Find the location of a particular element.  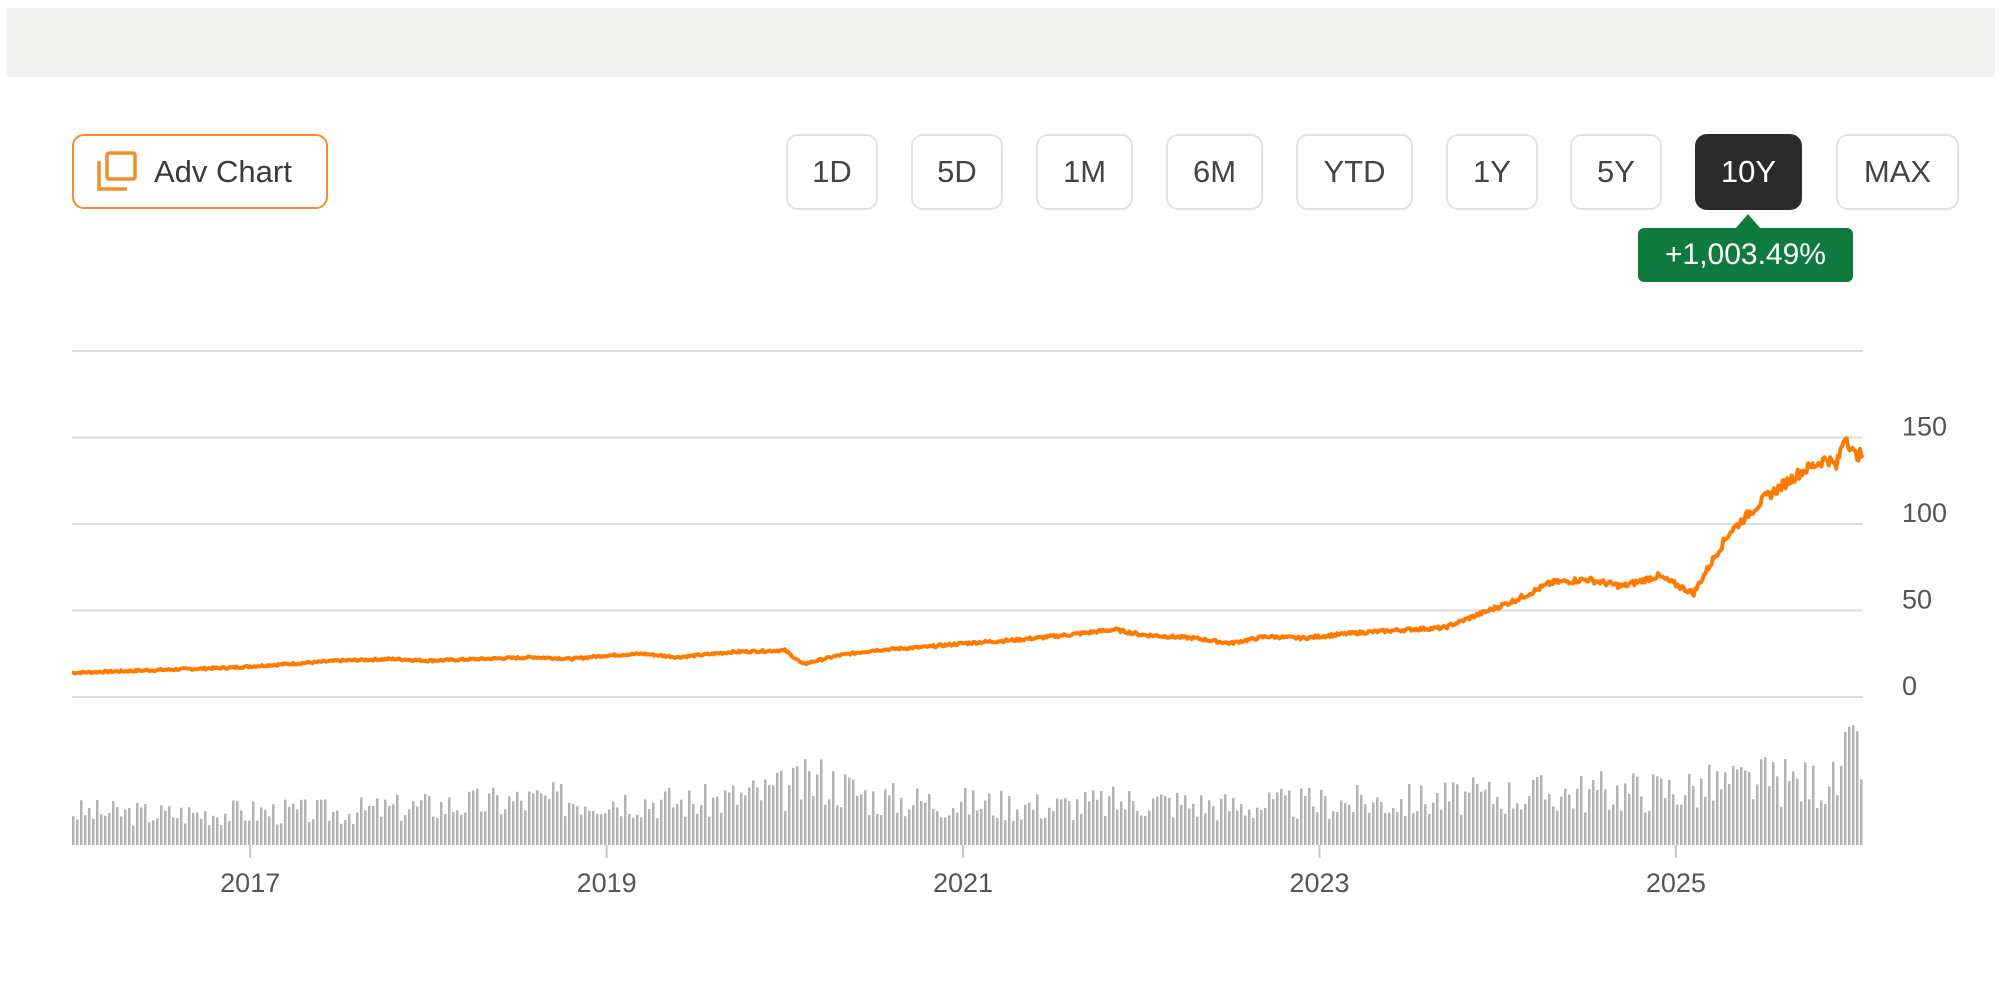

range-button-5d: 5D is located at coordinates (957, 172).